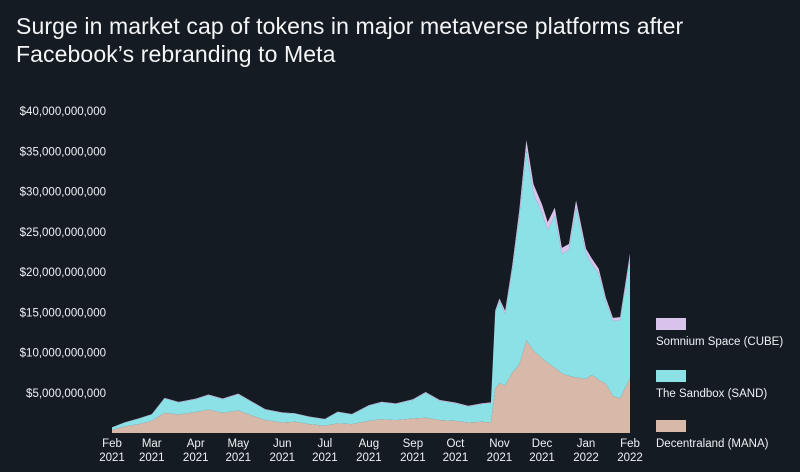 The image size is (800, 472). Describe the element at coordinates (63, 273) in the screenshot. I see `y-tick-label: $20,000,000,000` at that location.